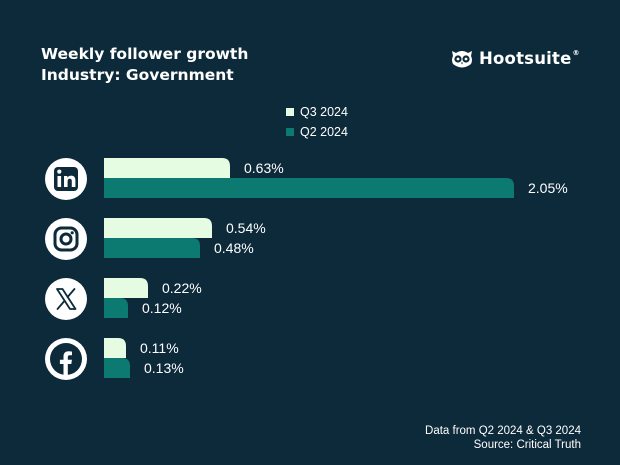 Image resolution: width=620 pixels, height=465 pixels. What do you see at coordinates (234, 248) in the screenshot?
I see `data-label-instagram-q2: 0.48%` at bounding box center [234, 248].